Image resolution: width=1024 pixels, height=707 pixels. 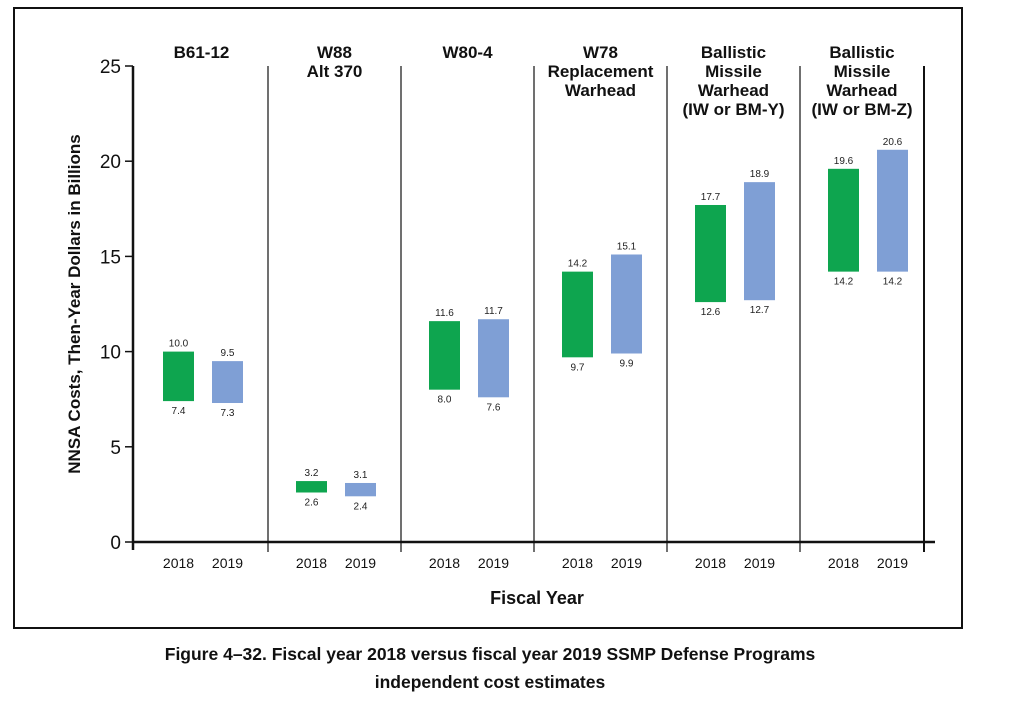 I want to click on group-title: (IW or BM-Y), so click(x=734, y=109).